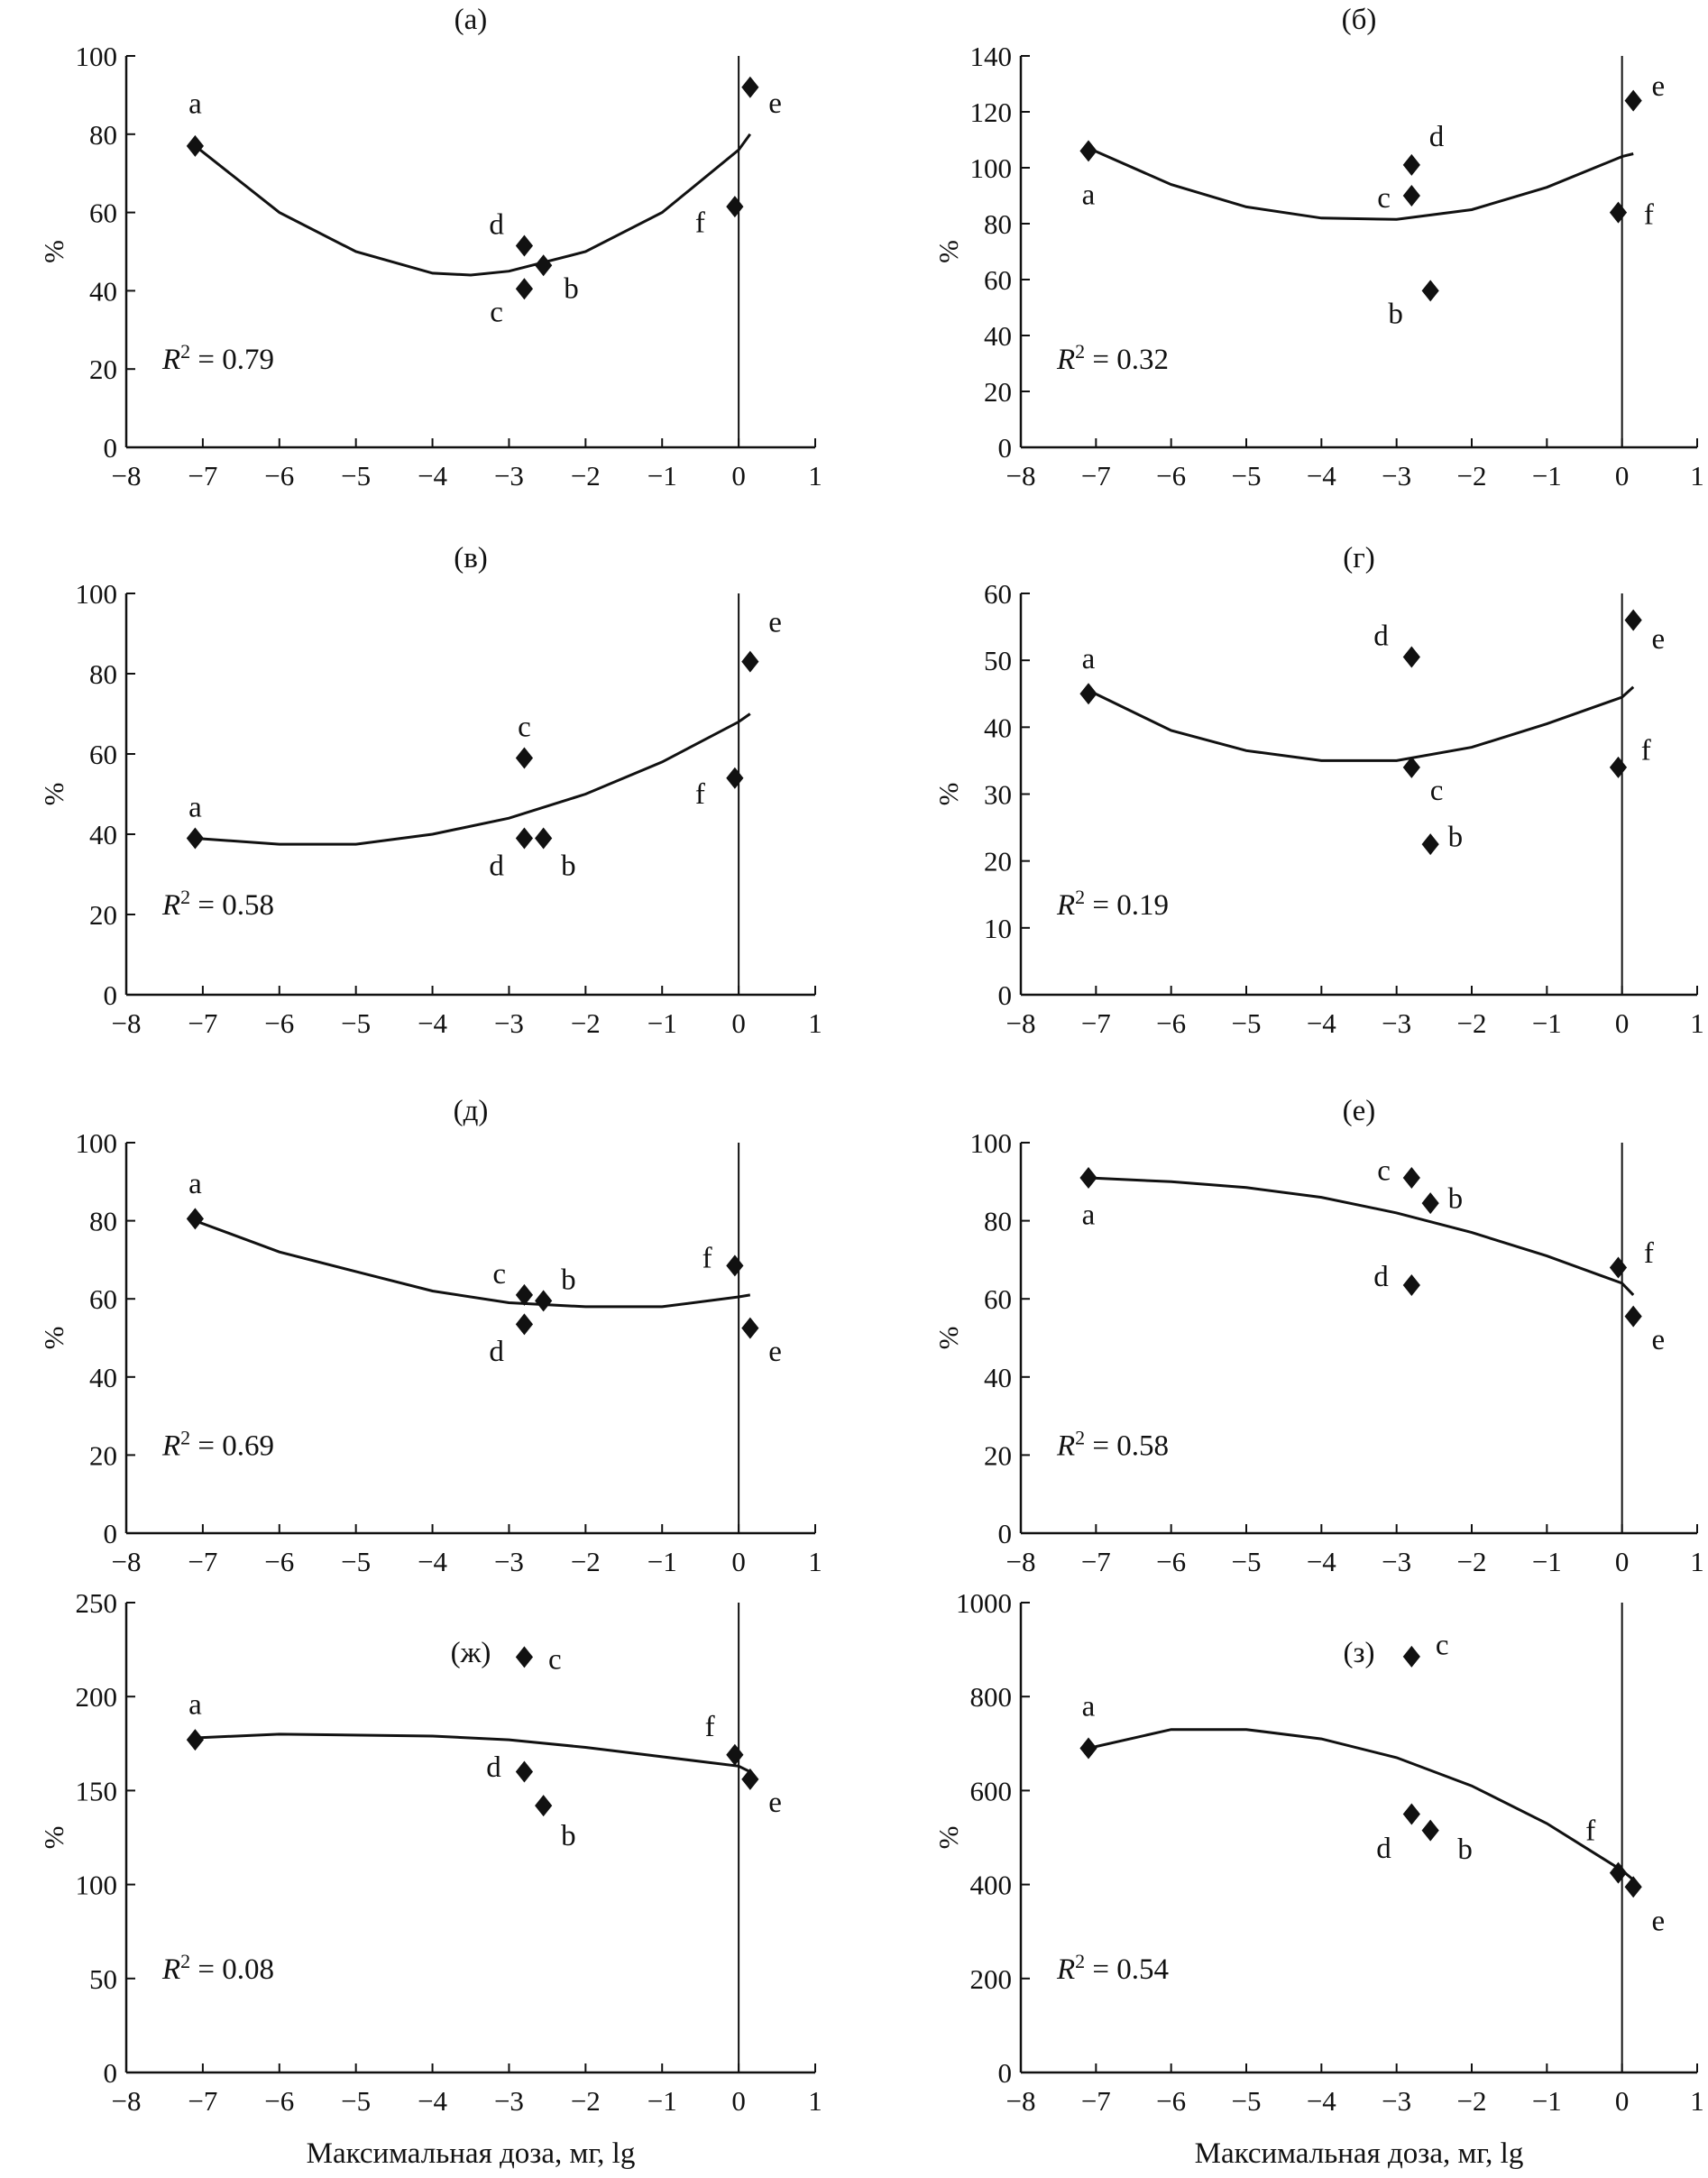 The height and width of the screenshot is (2178, 1708). Describe the element at coordinates (1359, 558) in the screenshot. I see `panel-title: (г)` at that location.